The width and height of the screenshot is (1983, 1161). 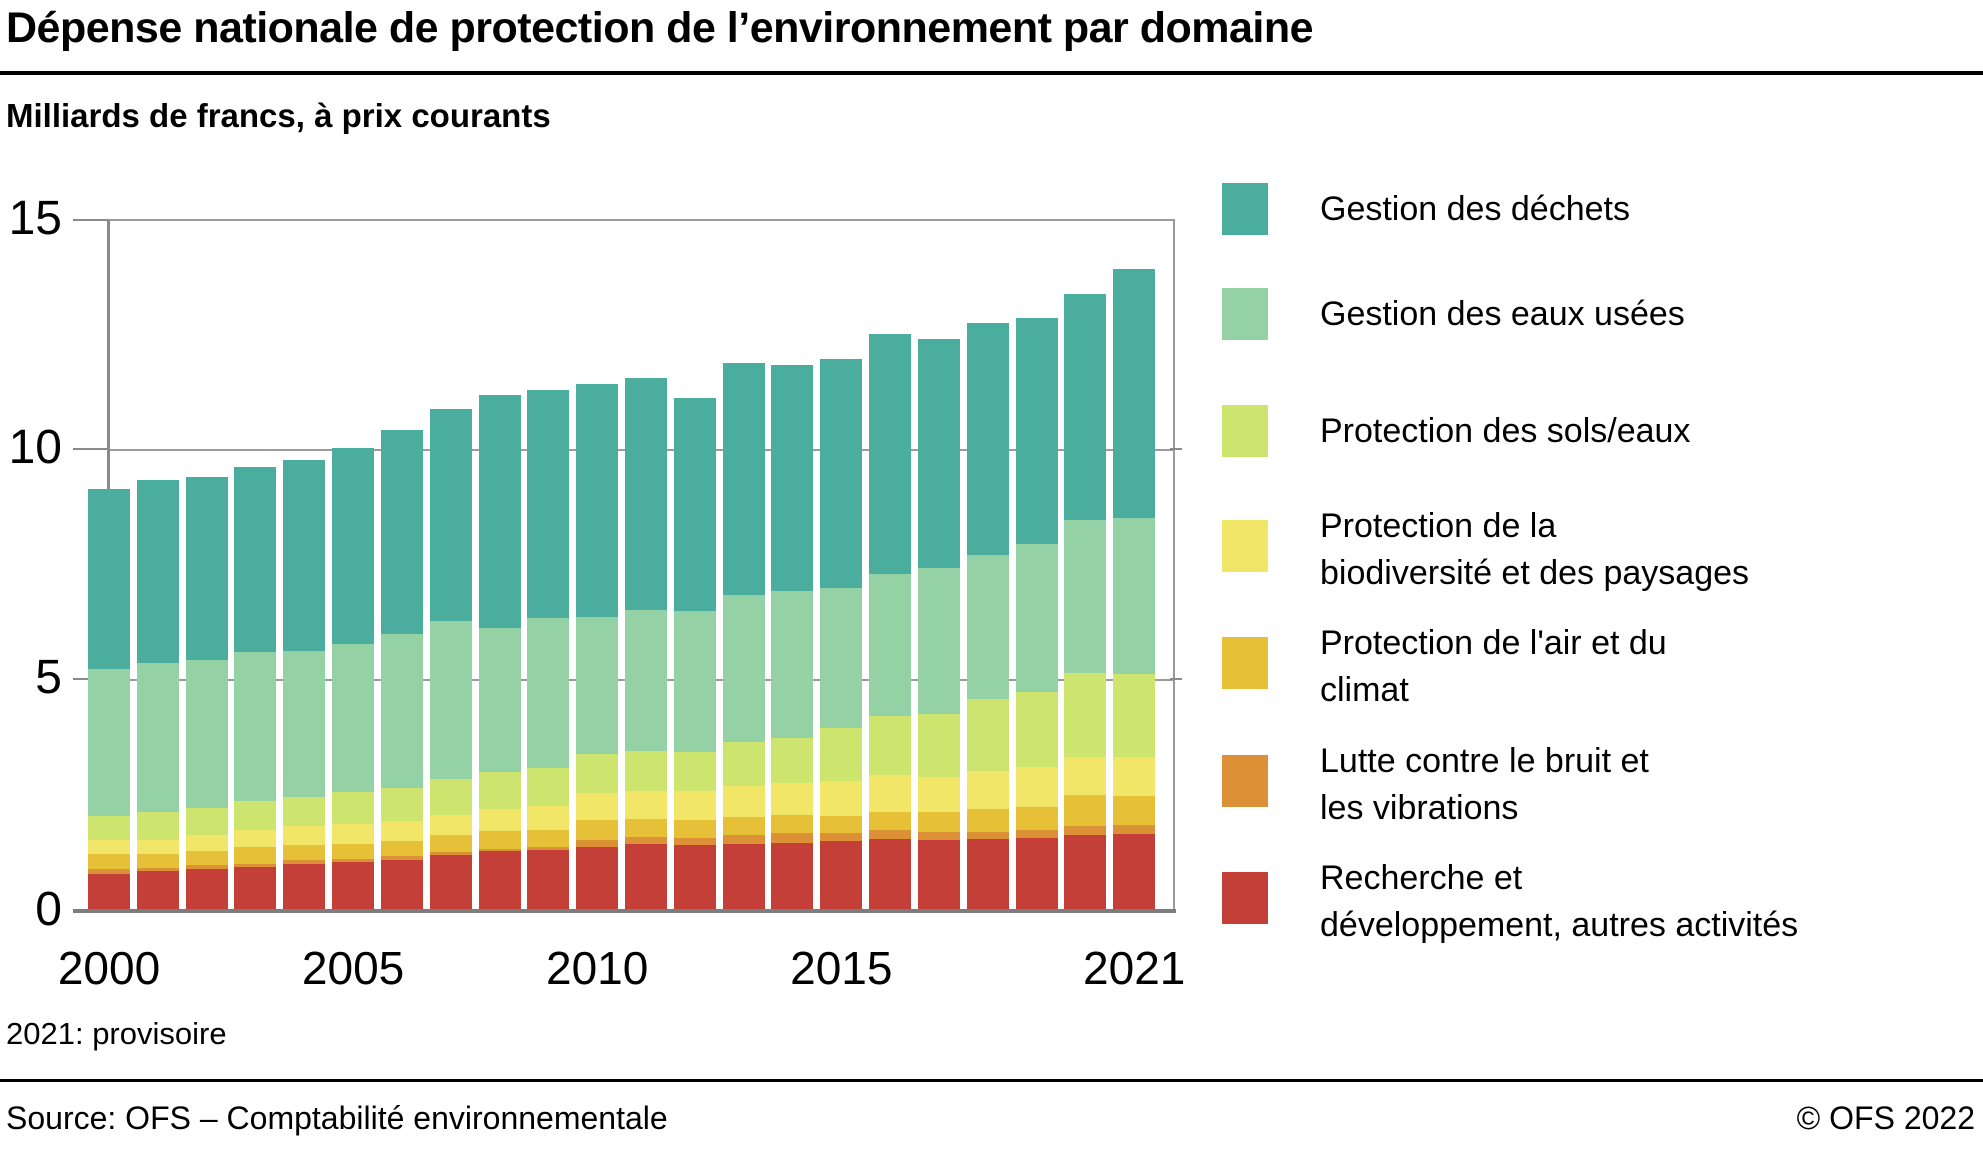 I want to click on bar-2010, so click(x=597, y=647).